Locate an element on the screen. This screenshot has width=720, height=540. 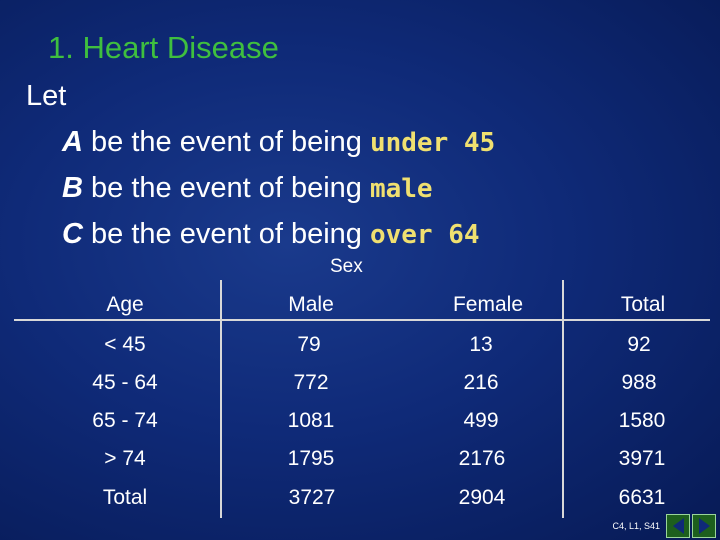
female-cell: 499 is located at coordinates (481, 420).